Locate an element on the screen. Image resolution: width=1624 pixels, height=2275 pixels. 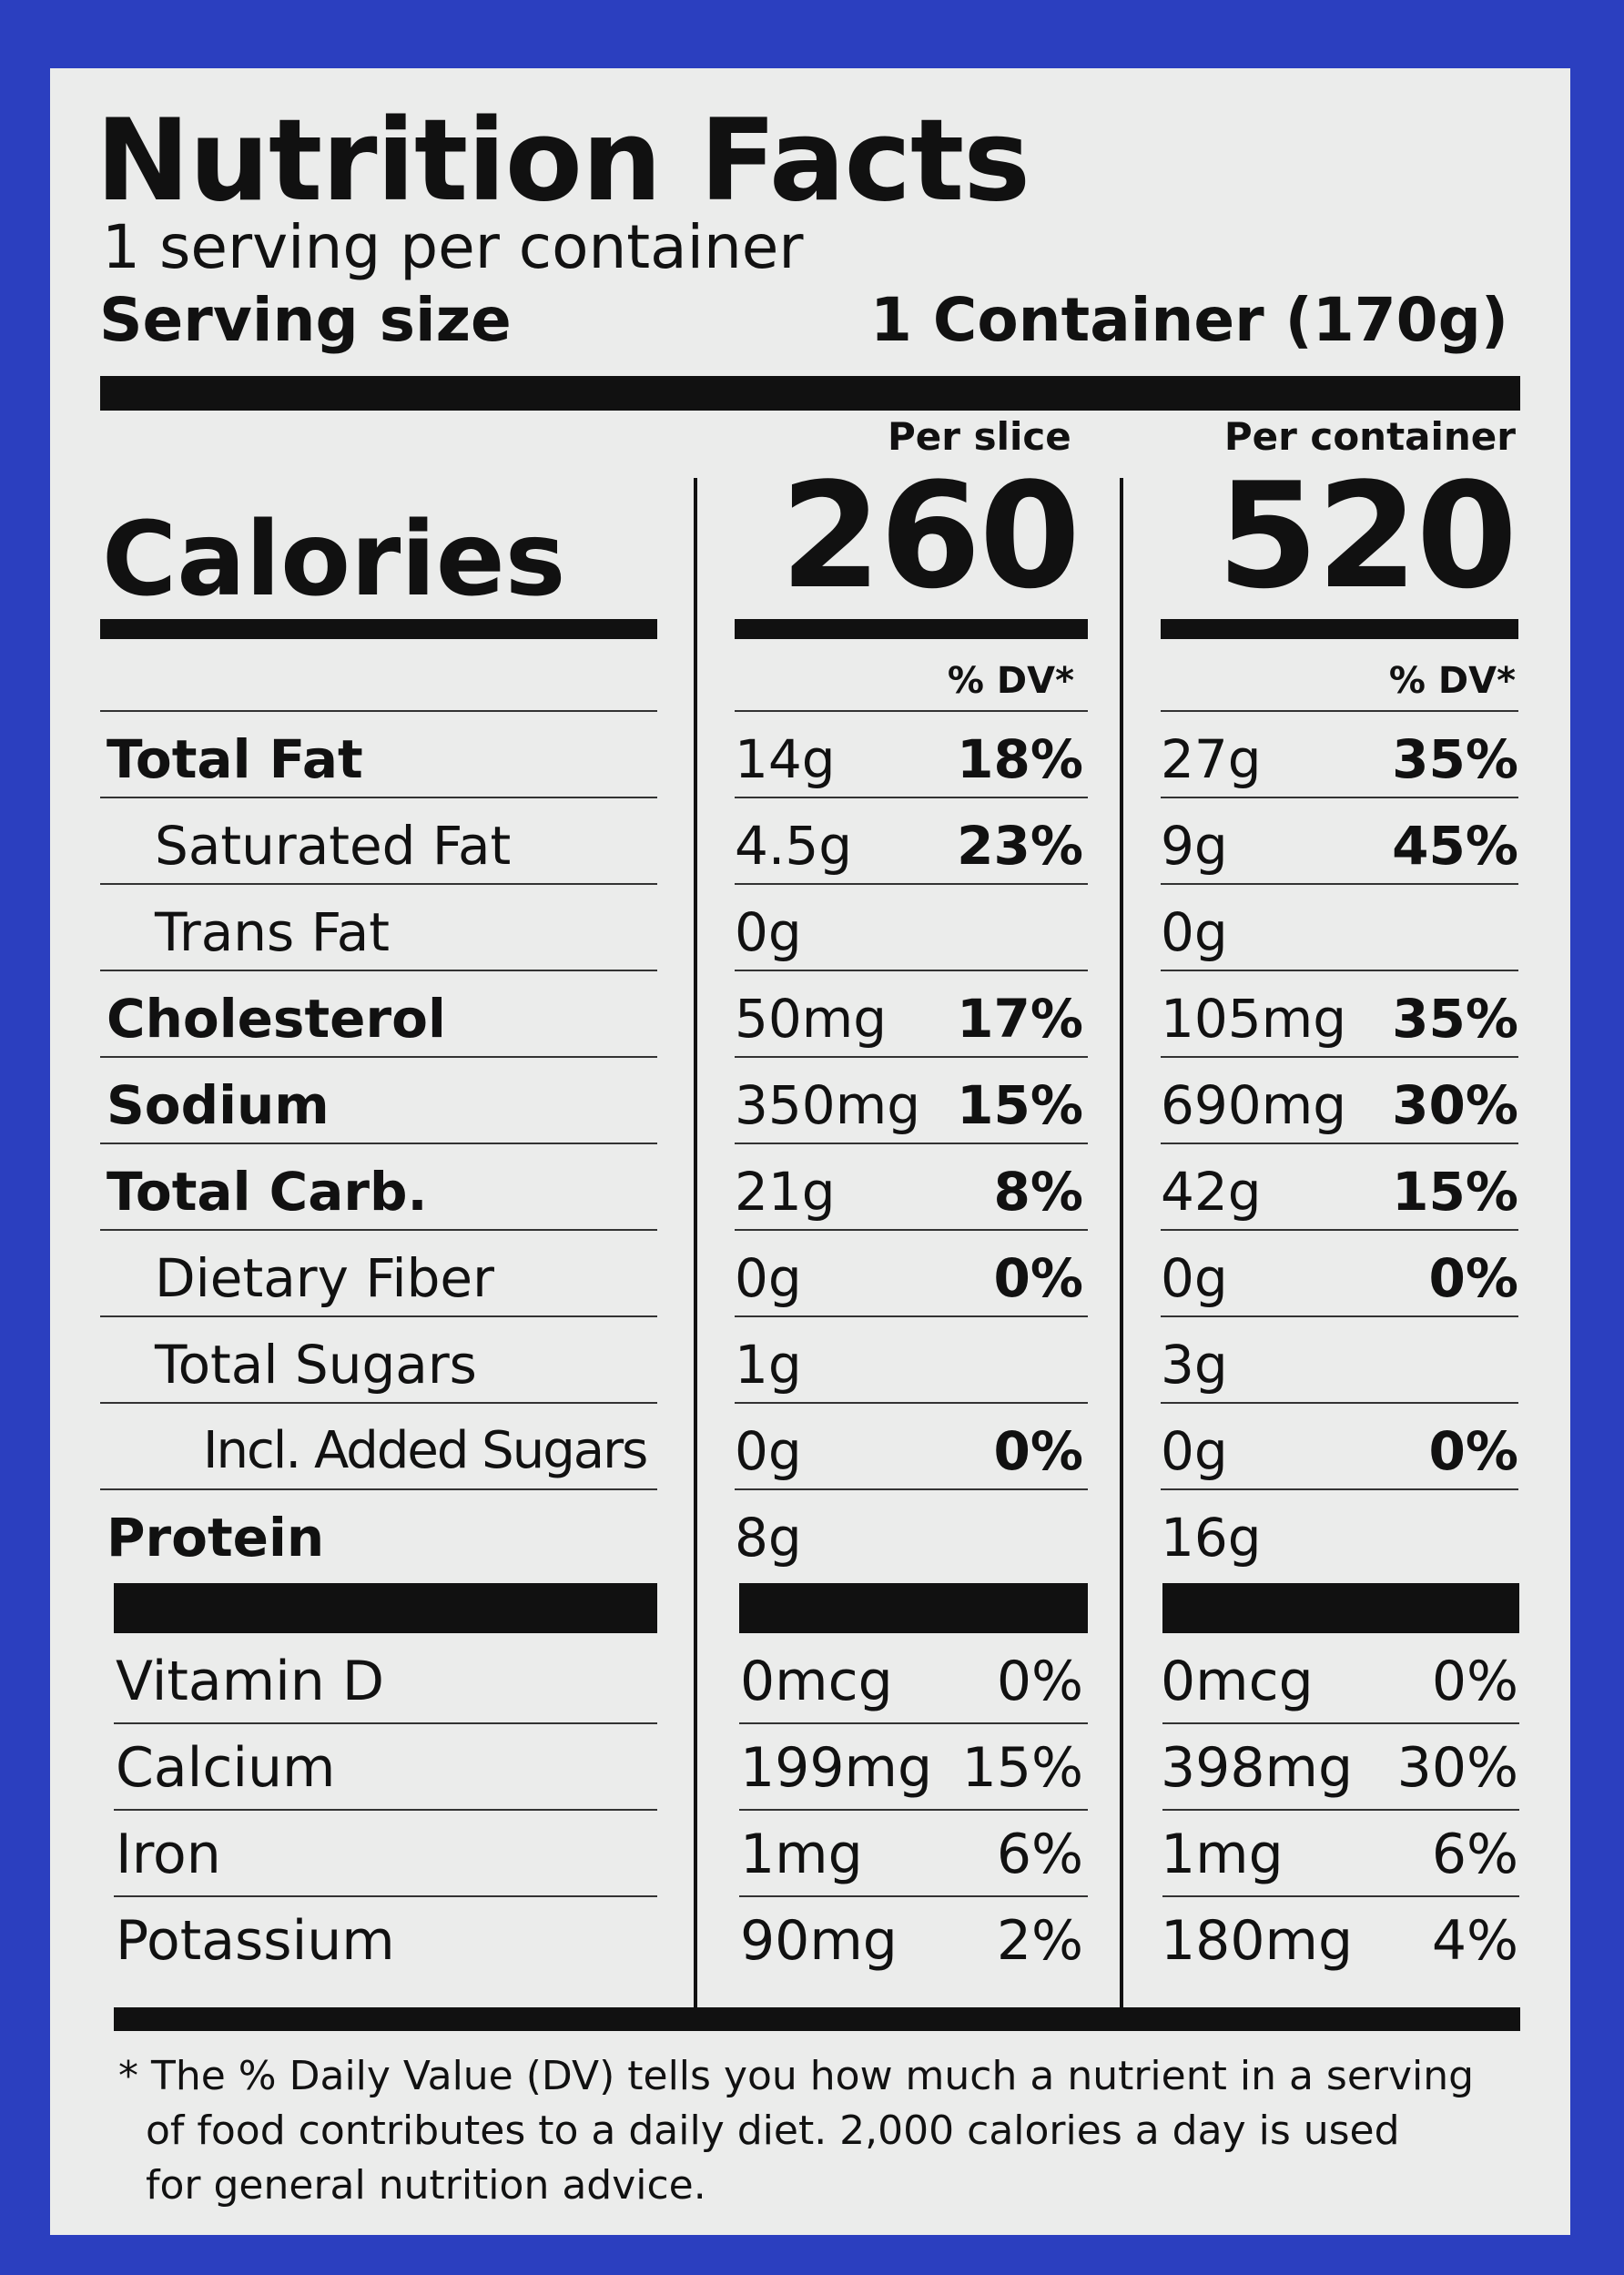
container-amount: 16g is located at coordinates (1211, 1538).